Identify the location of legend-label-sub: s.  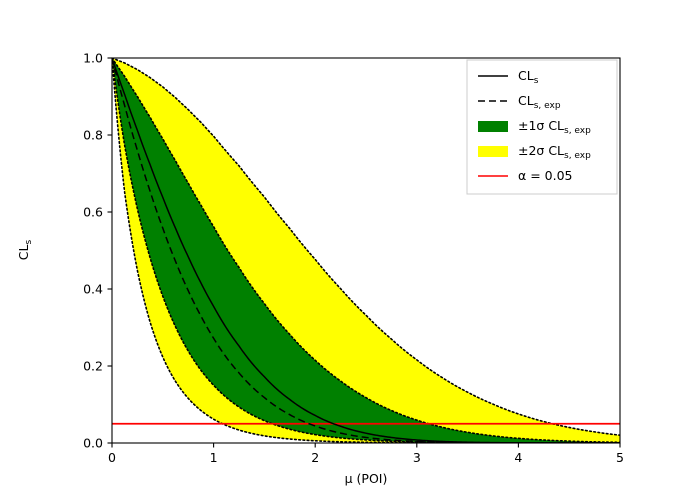
(536, 81).